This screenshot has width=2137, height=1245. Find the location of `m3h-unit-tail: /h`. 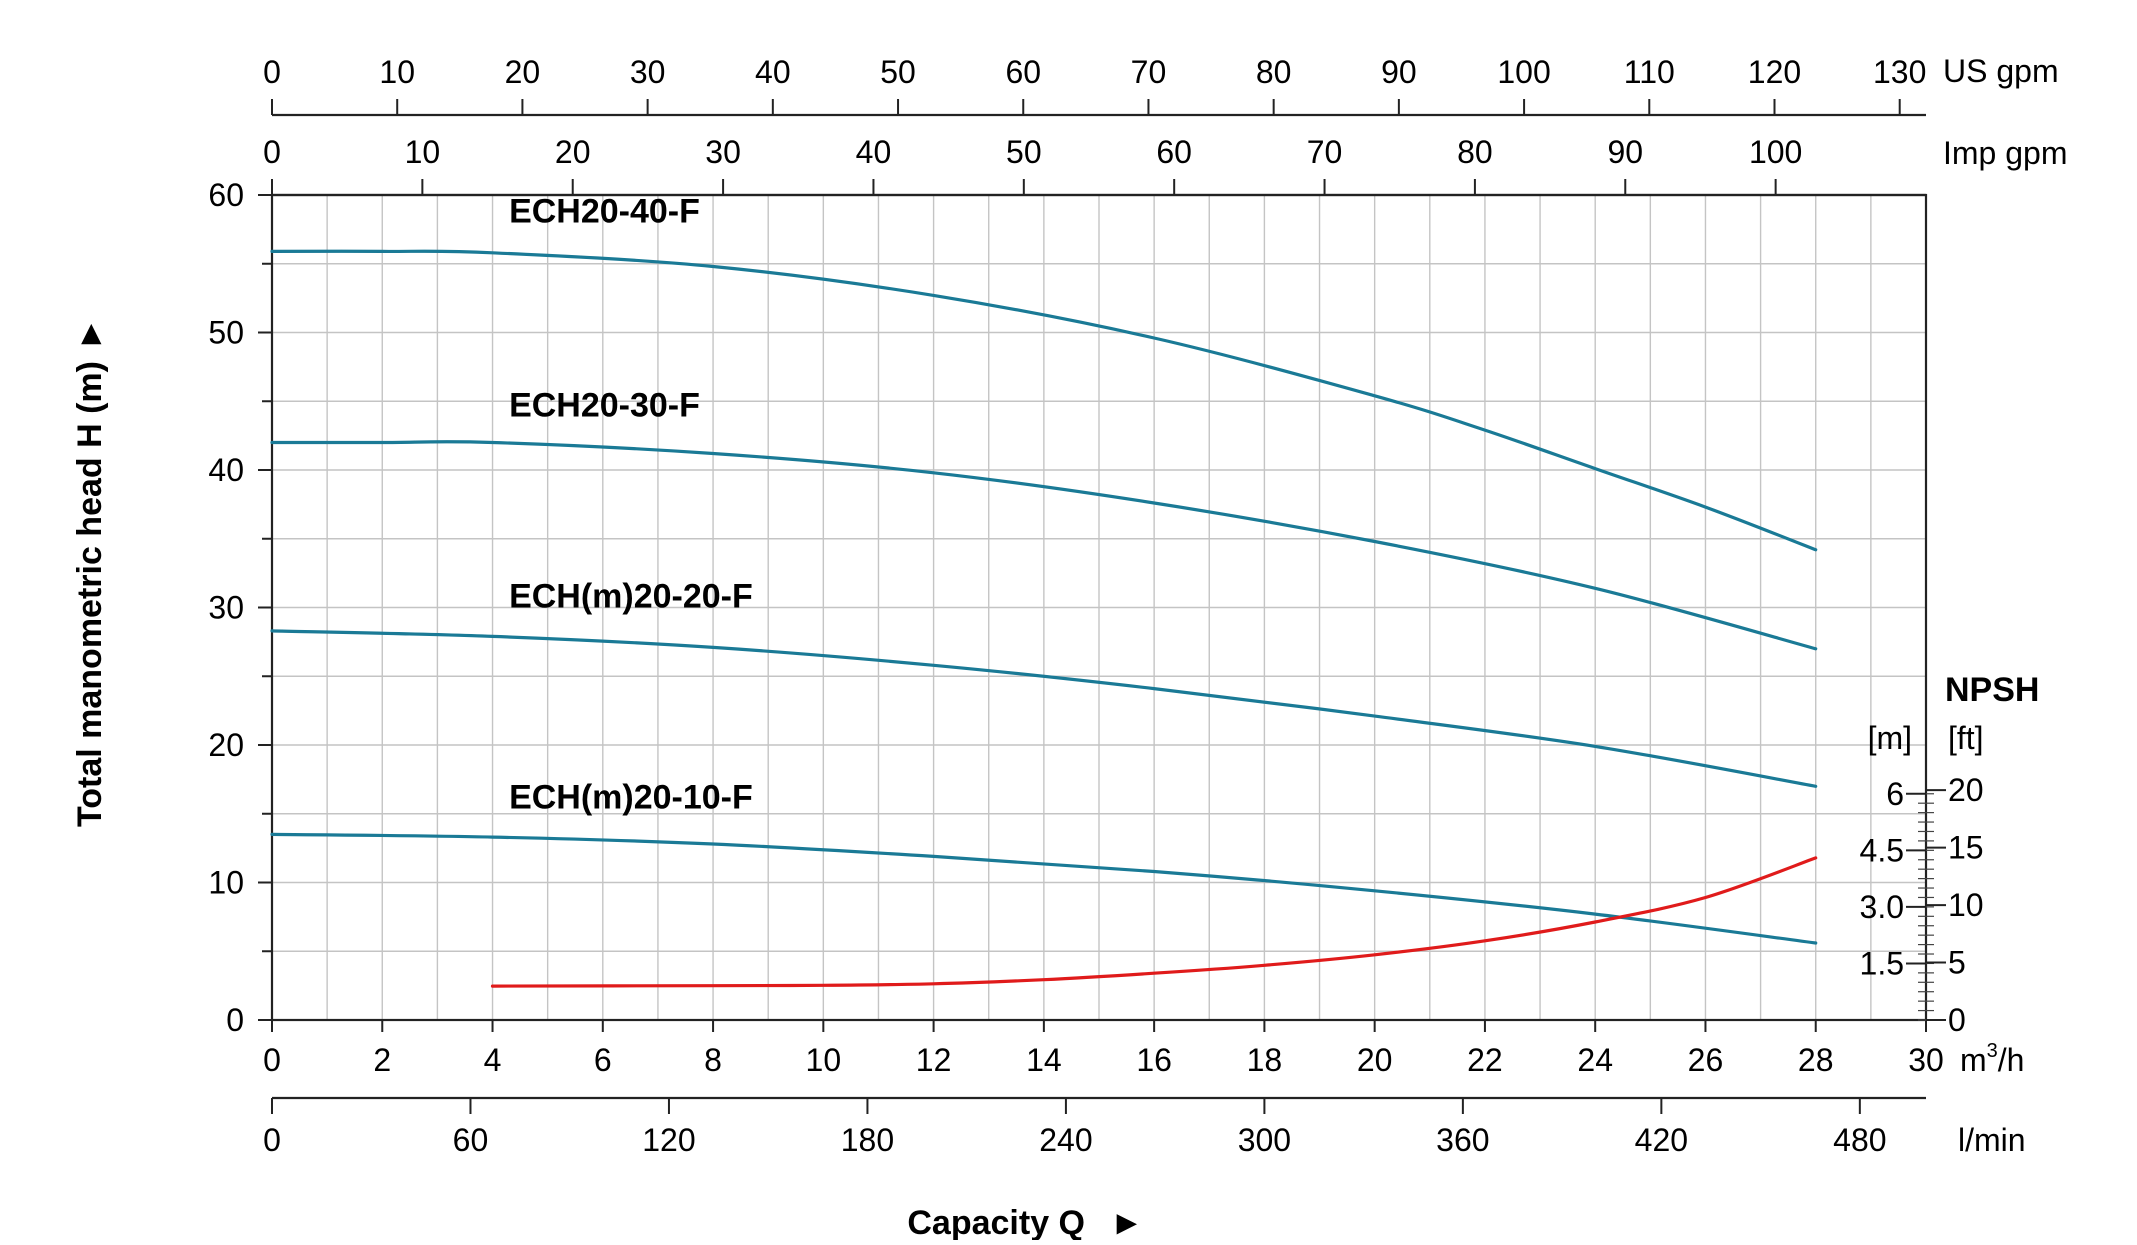

m3h-unit-tail: /h is located at coordinates (2011, 1060).